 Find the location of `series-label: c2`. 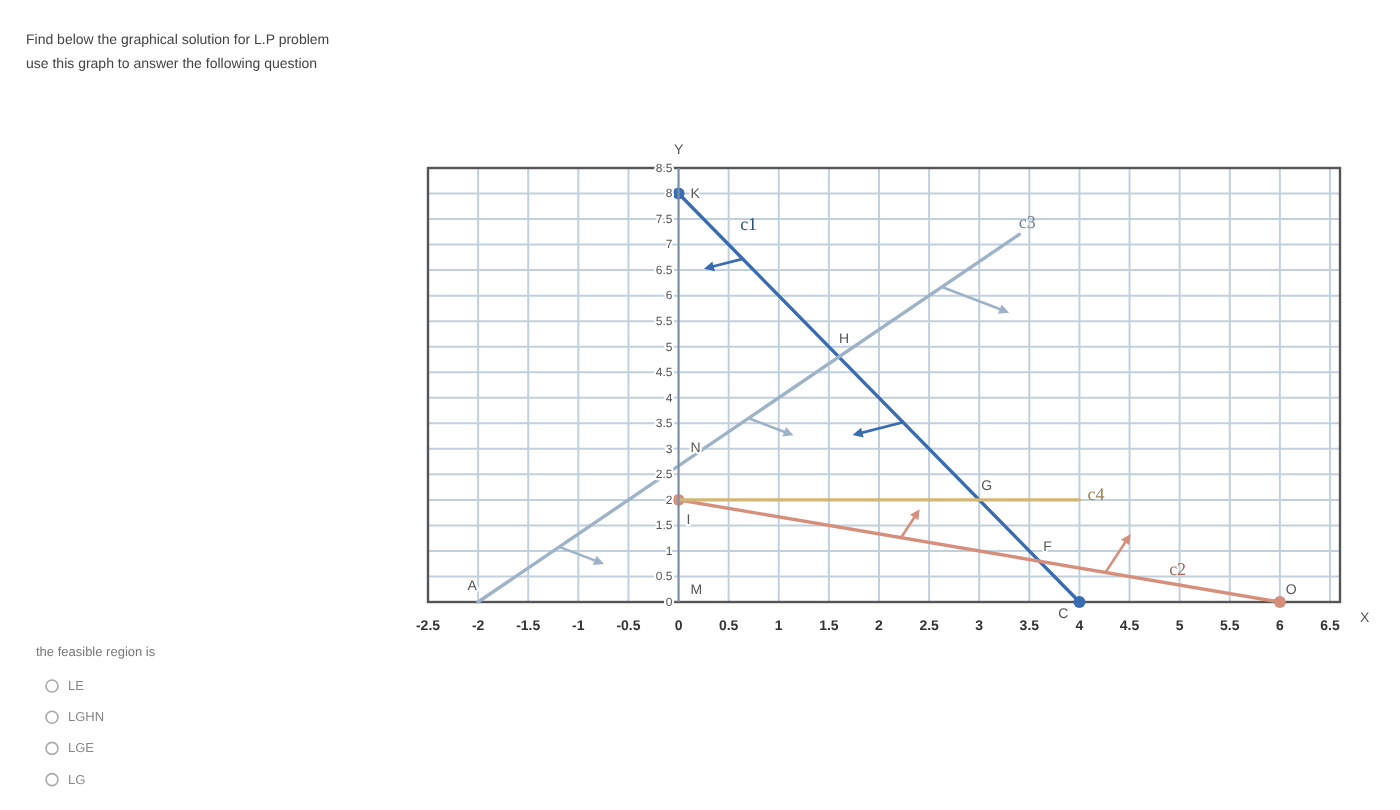

series-label: c2 is located at coordinates (1178, 568).